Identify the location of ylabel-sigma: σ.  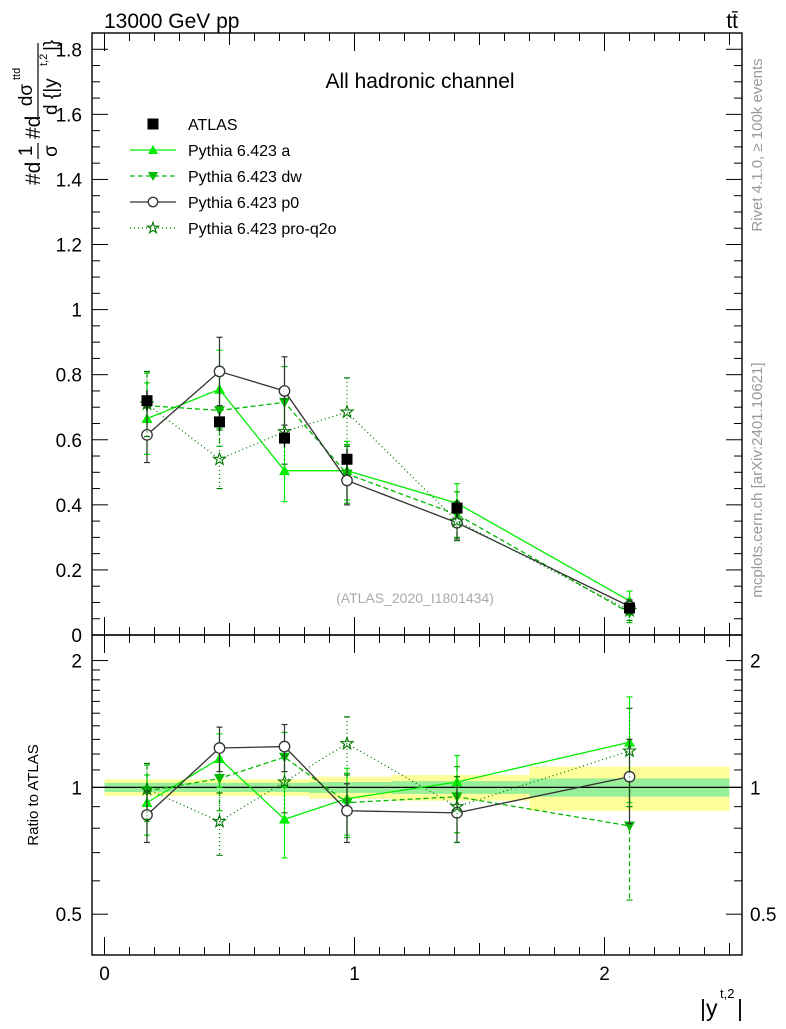
(51, 151).